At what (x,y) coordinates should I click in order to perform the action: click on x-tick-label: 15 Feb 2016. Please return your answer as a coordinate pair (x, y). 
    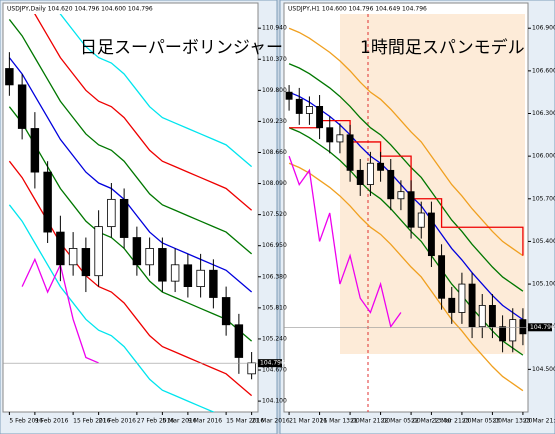
    Looking at the image, I should click on (92, 421).